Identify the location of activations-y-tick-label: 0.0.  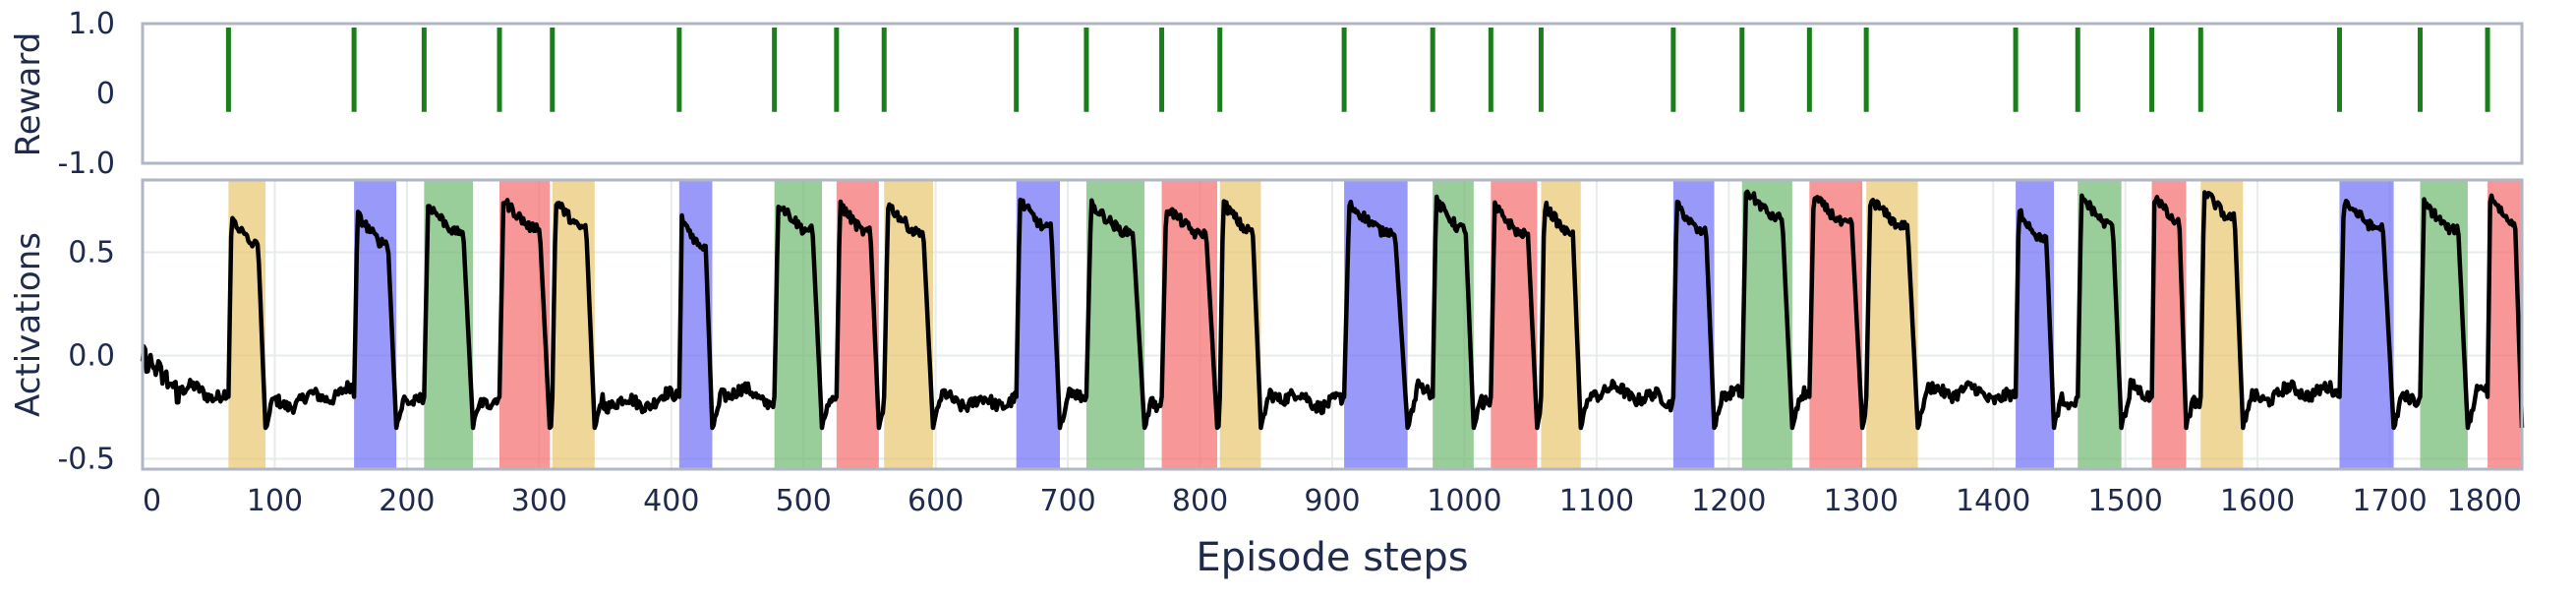
(91, 356).